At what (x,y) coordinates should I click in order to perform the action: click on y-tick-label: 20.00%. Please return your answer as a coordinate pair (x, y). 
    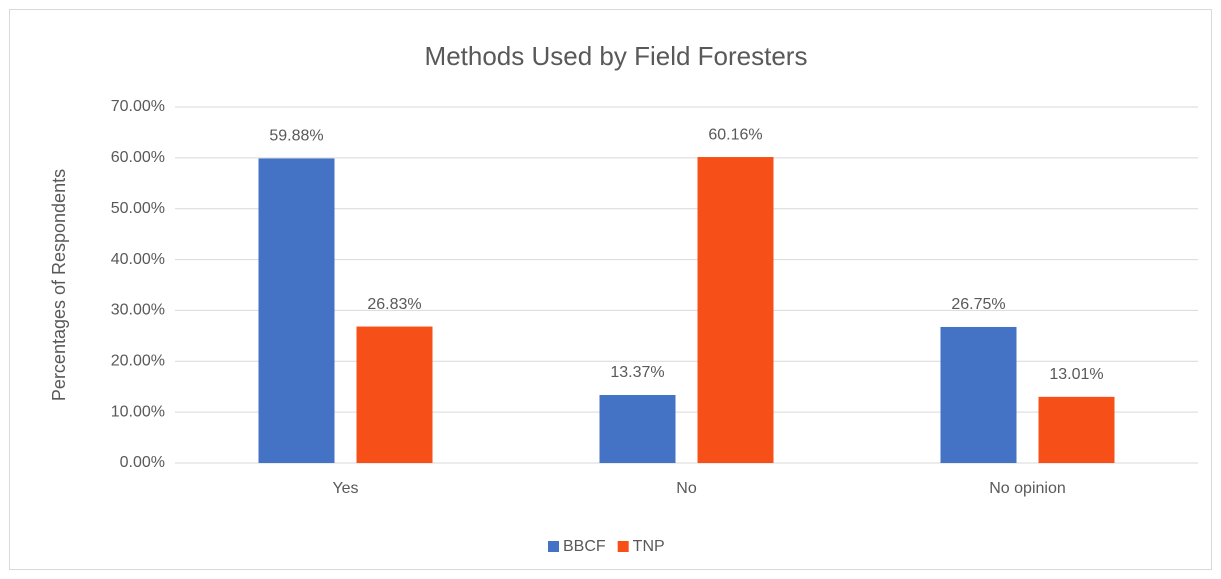
    Looking at the image, I should click on (138, 361).